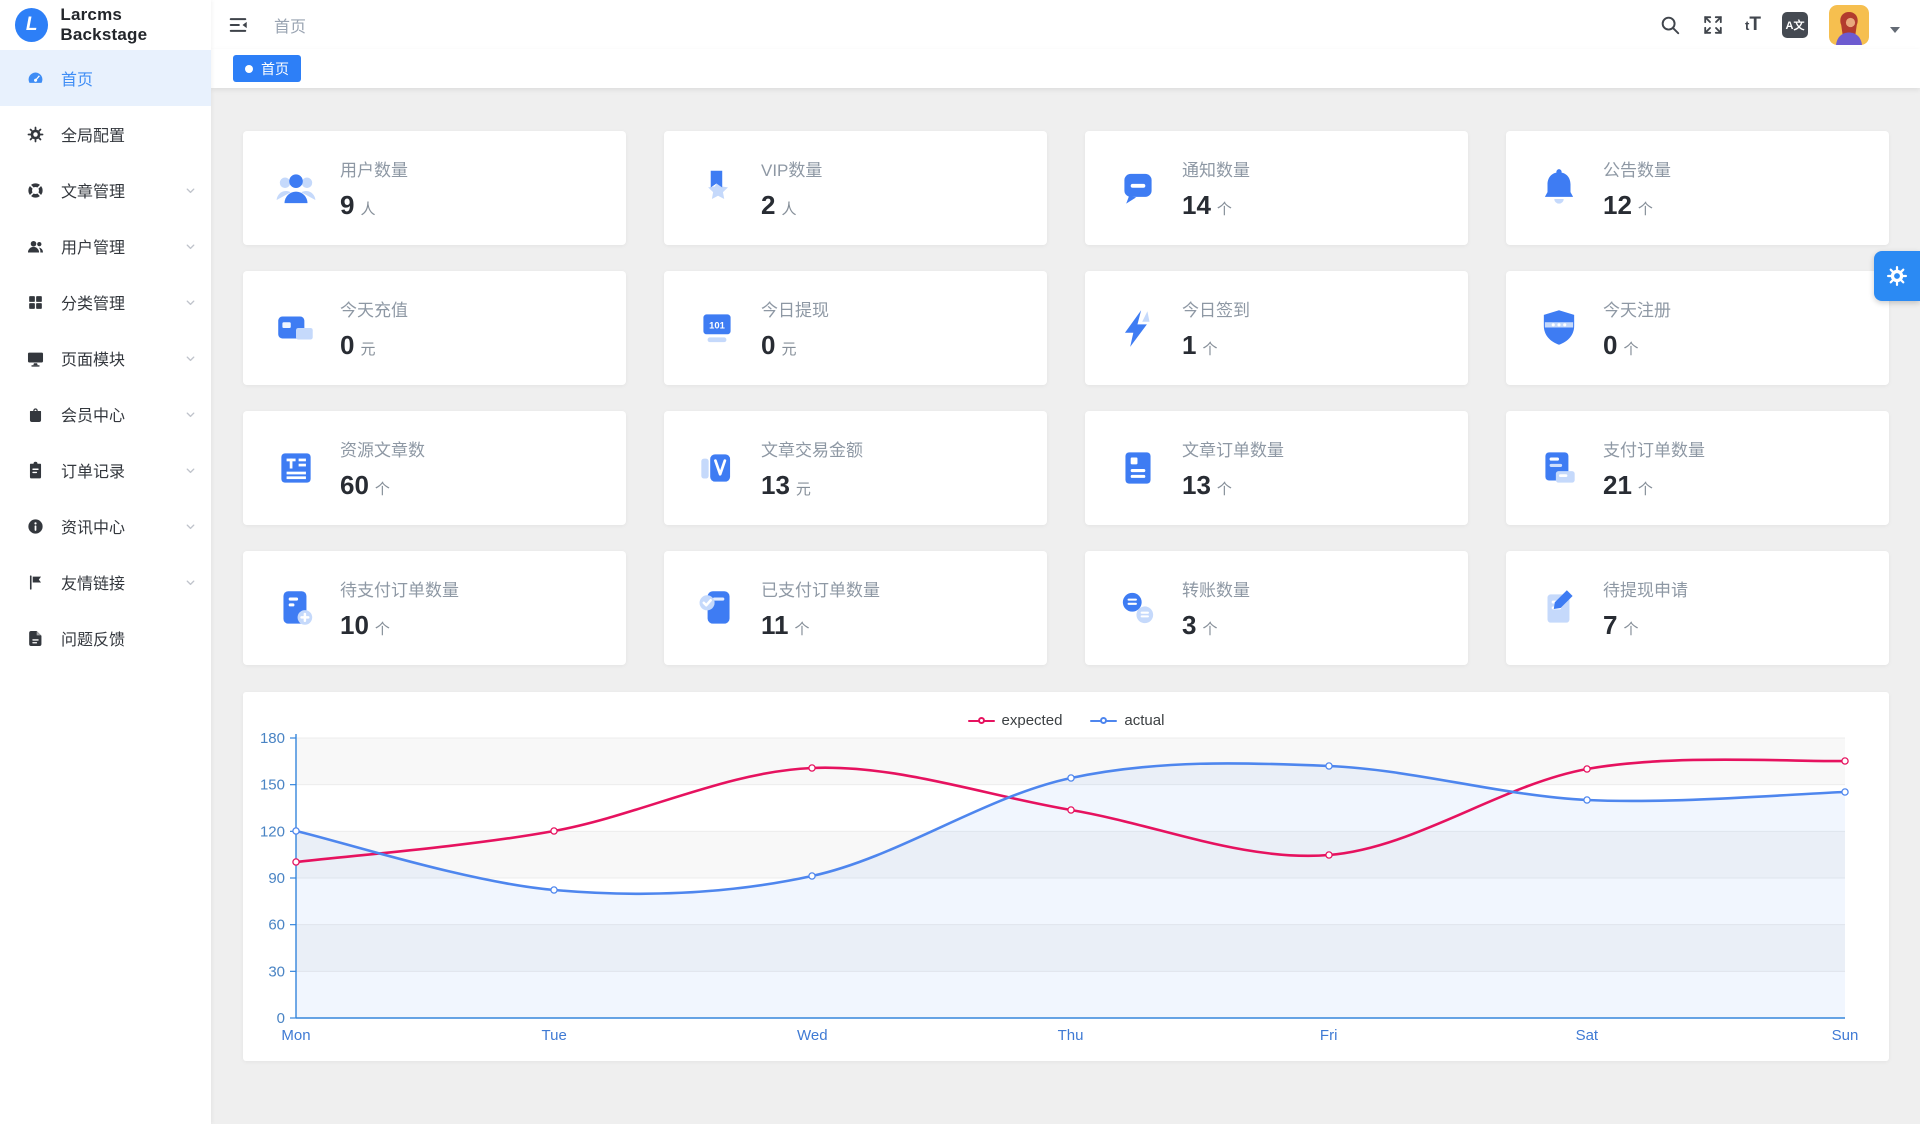 Image resolution: width=1920 pixels, height=1124 pixels. Describe the element at coordinates (1144, 720) in the screenshot. I see `legend-label: actual` at that location.